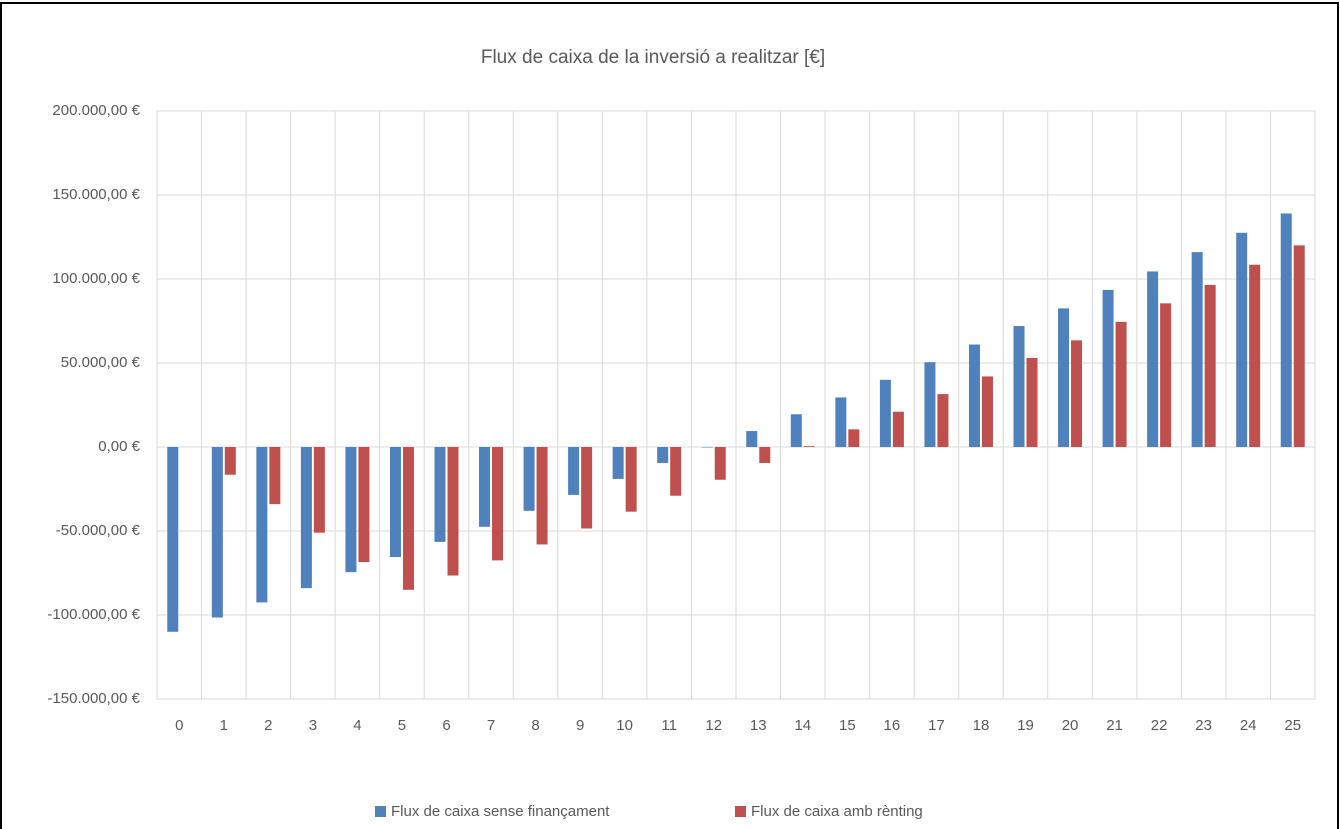 This screenshot has height=829, width=1340. I want to click on x-tick-label: 17, so click(936, 725).